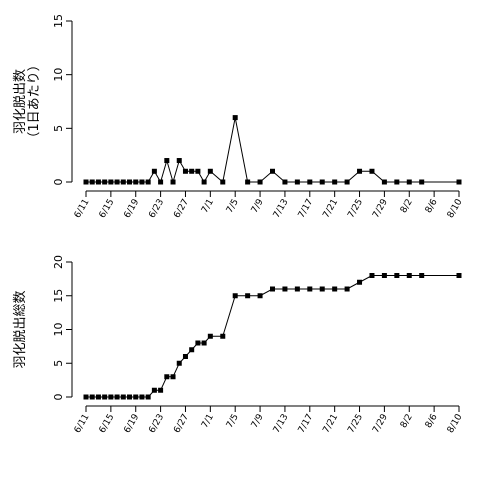  I want to click on y-tick-label: 0, so click(58, 182).